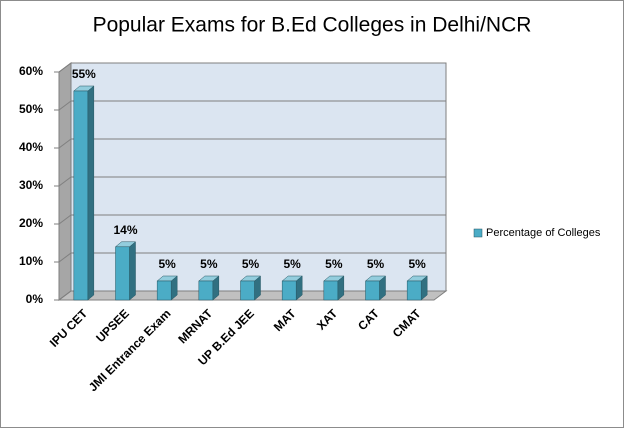 Image resolution: width=624 pixels, height=428 pixels. What do you see at coordinates (31, 261) in the screenshot?
I see `y-tick-label: 10%` at bounding box center [31, 261].